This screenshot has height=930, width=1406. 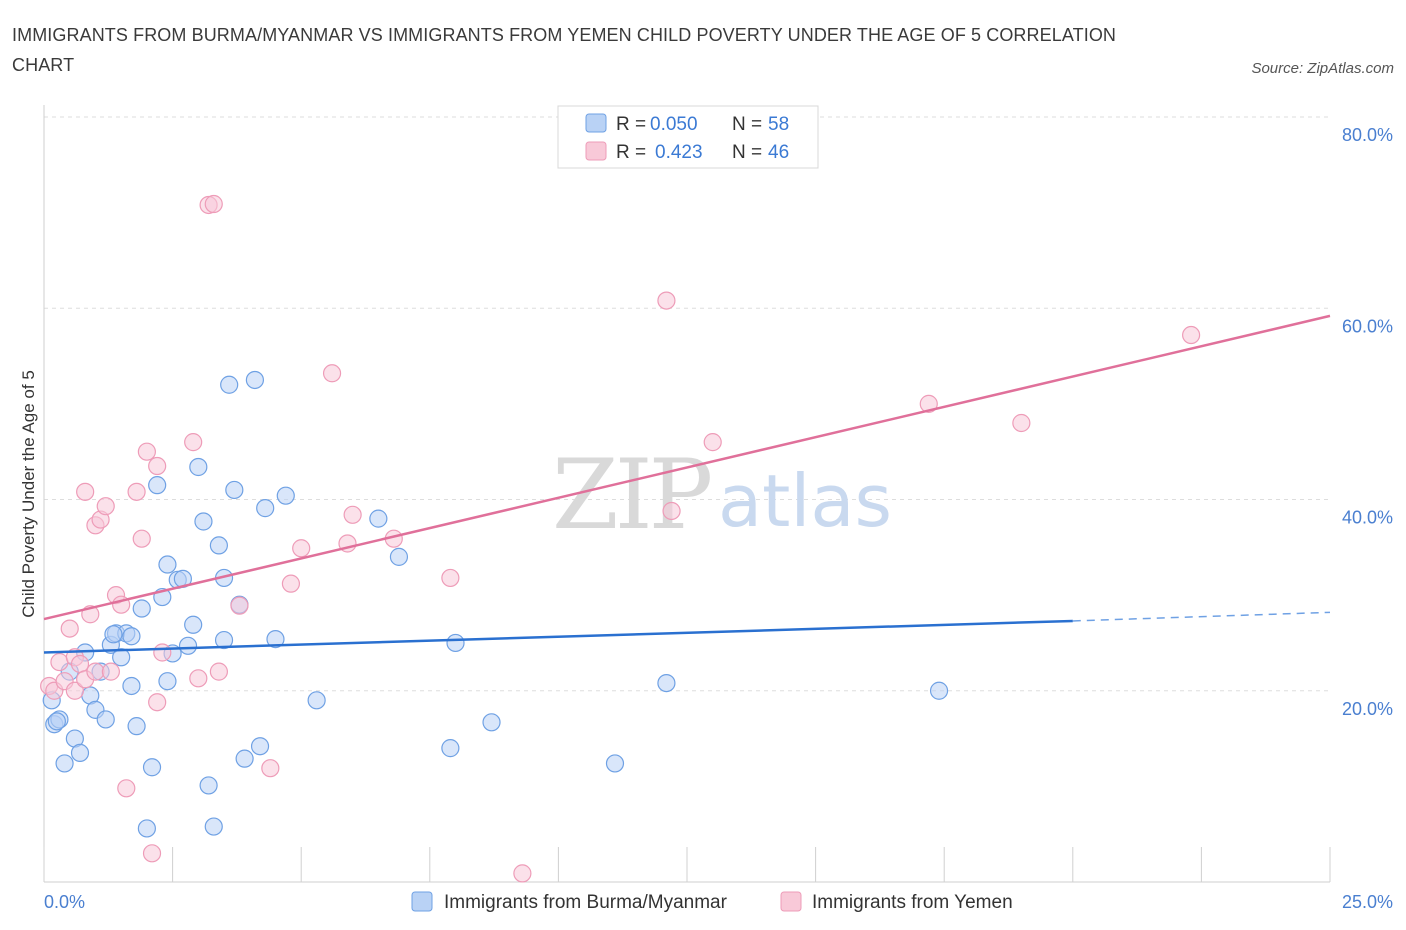 What do you see at coordinates (631, 495) in the screenshot?
I see `watermark-zip: ZIP` at bounding box center [631, 495].